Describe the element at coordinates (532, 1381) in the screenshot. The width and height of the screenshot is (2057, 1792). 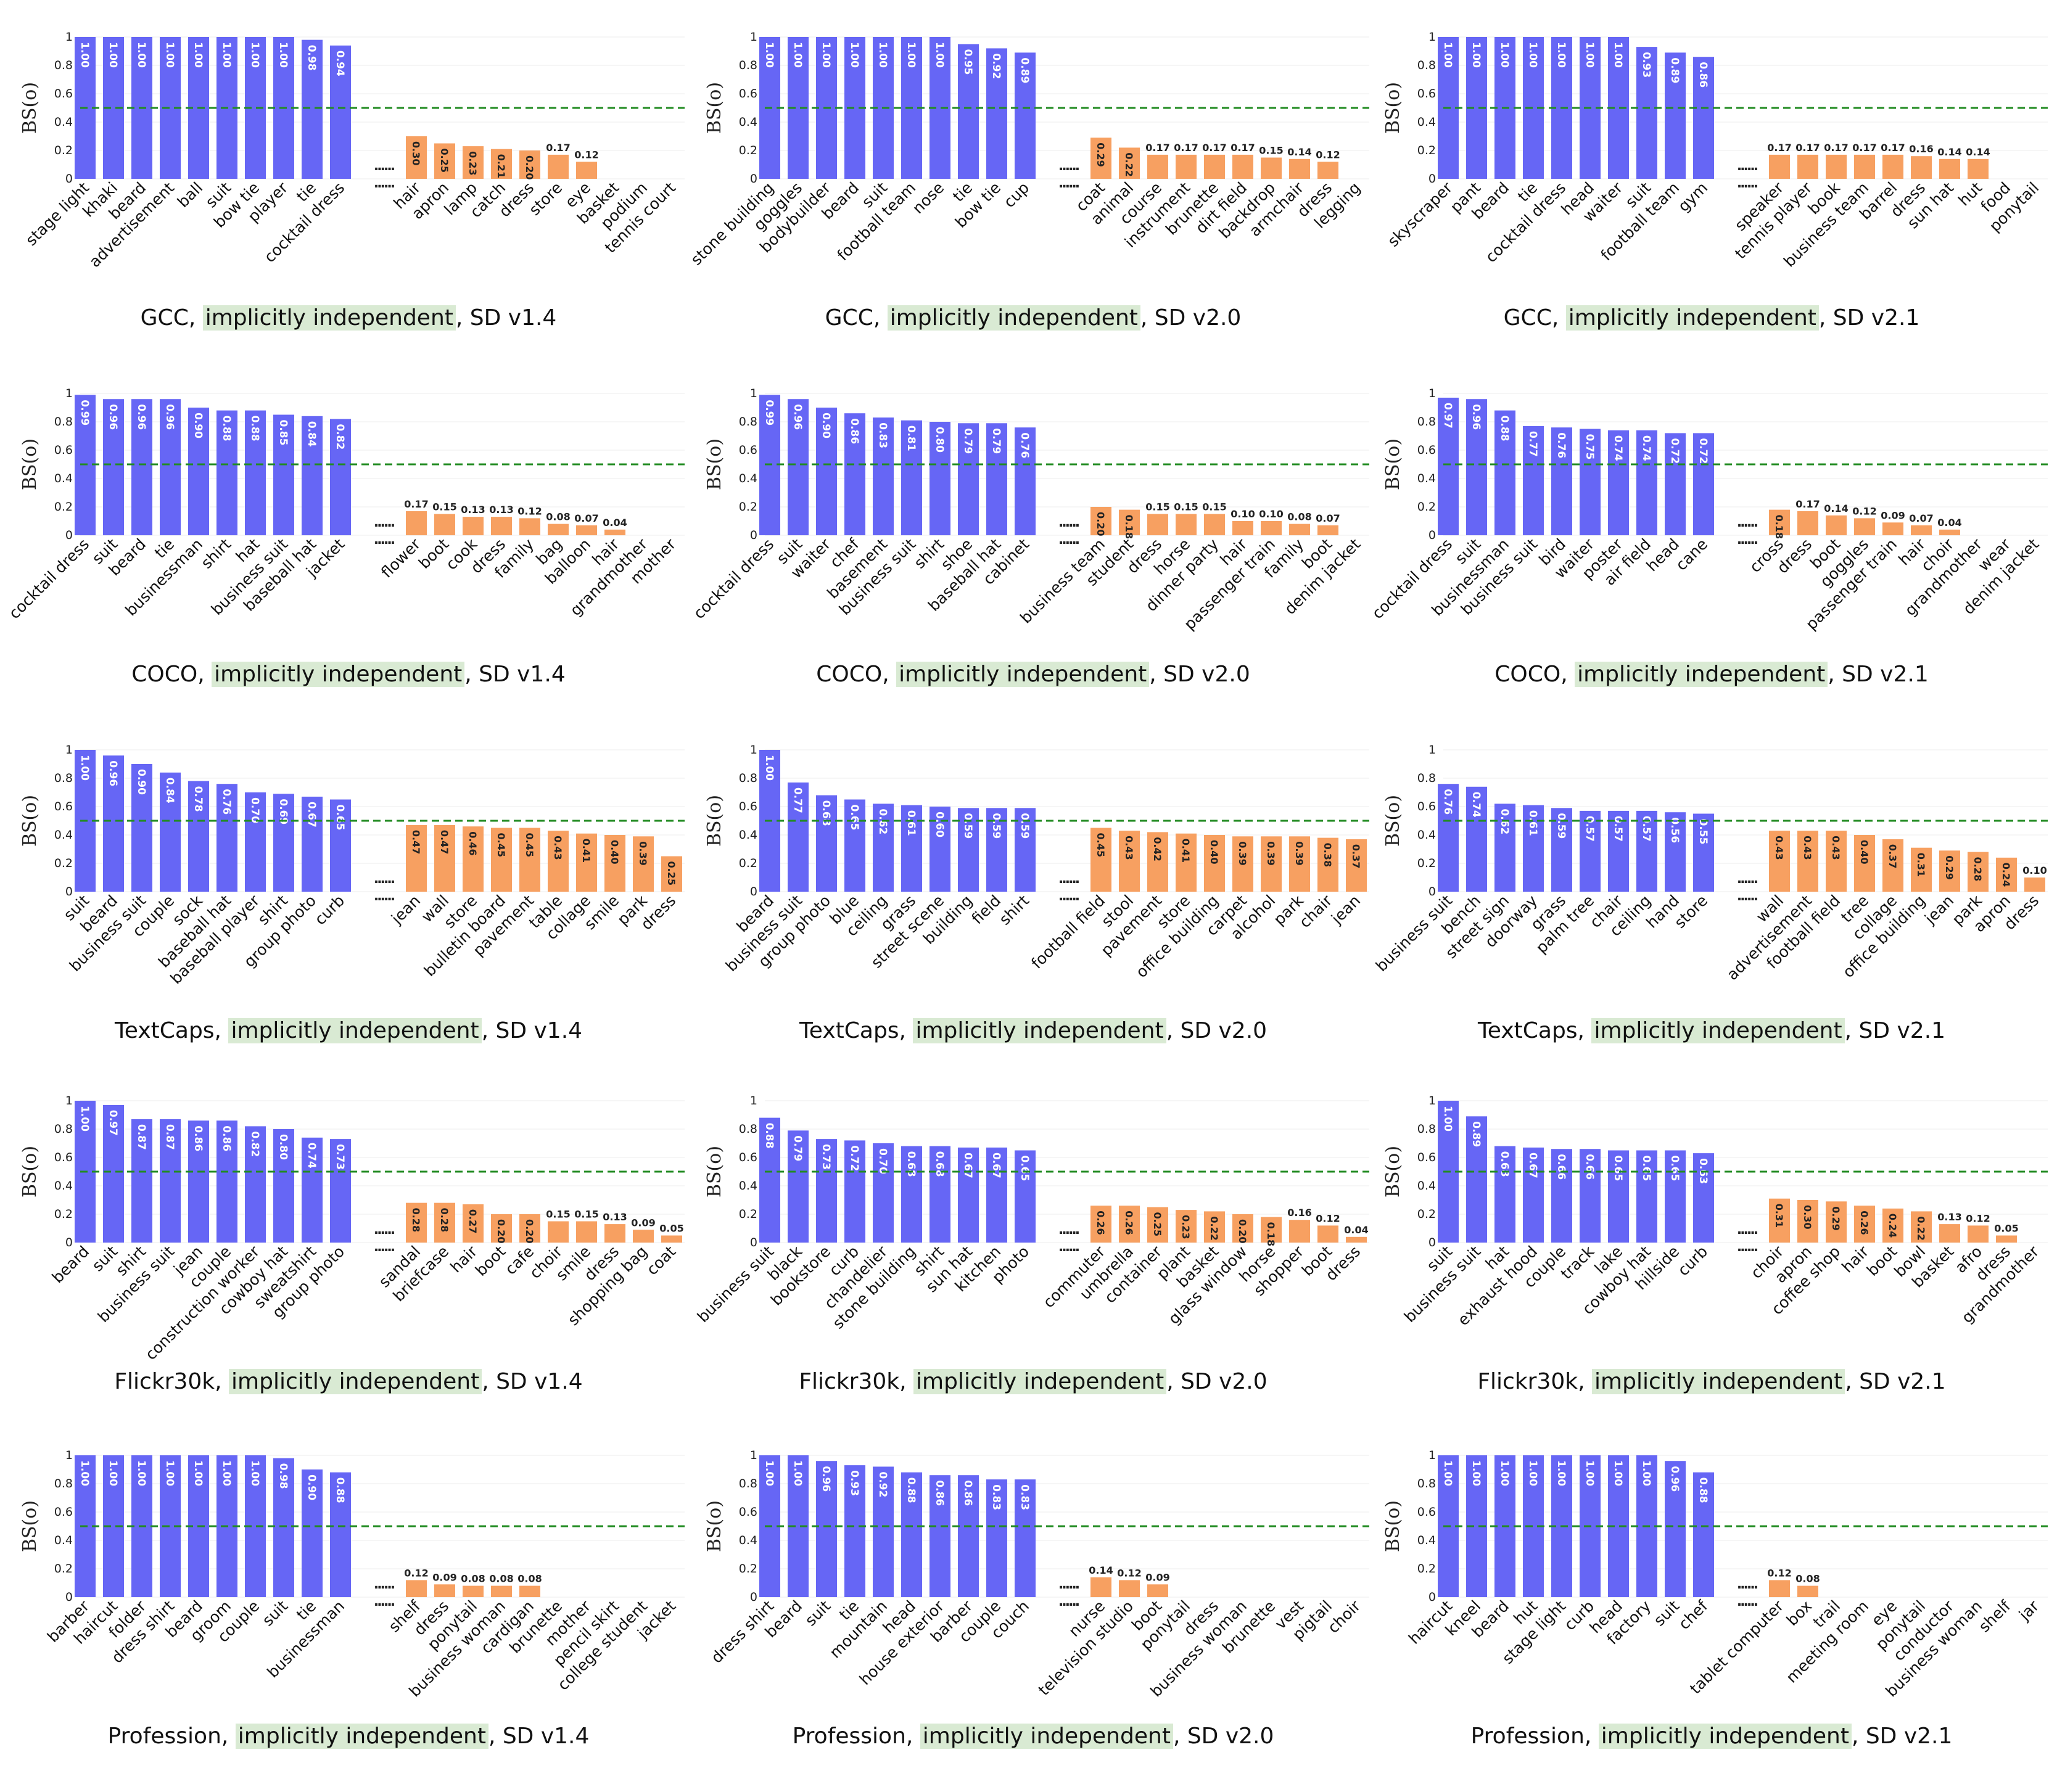
I see `caption-model: , SD v1.4` at that location.